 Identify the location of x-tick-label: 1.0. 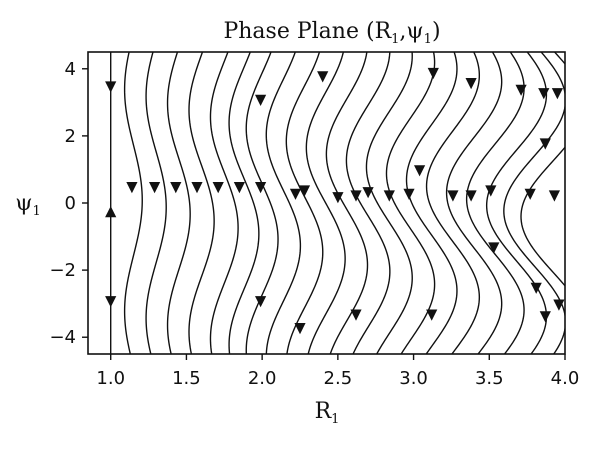
(110, 378).